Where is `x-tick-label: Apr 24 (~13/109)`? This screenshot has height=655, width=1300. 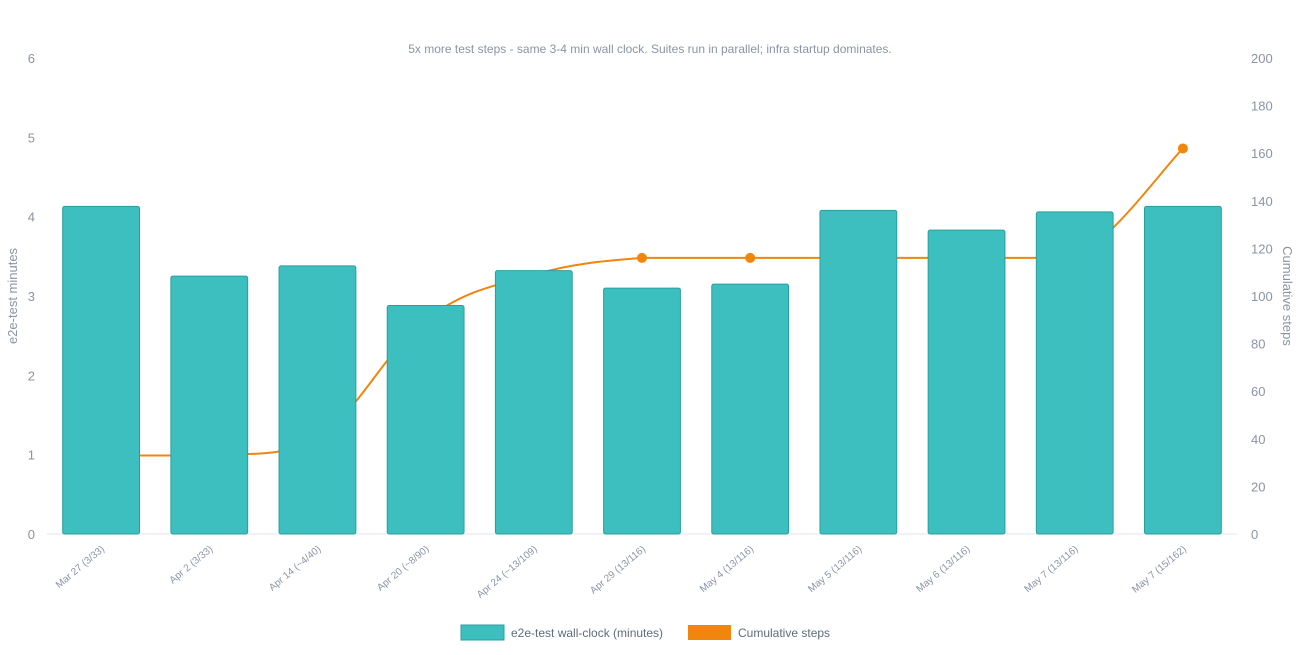
x-tick-label: Apr 24 (~13/109) is located at coordinates (507, 572).